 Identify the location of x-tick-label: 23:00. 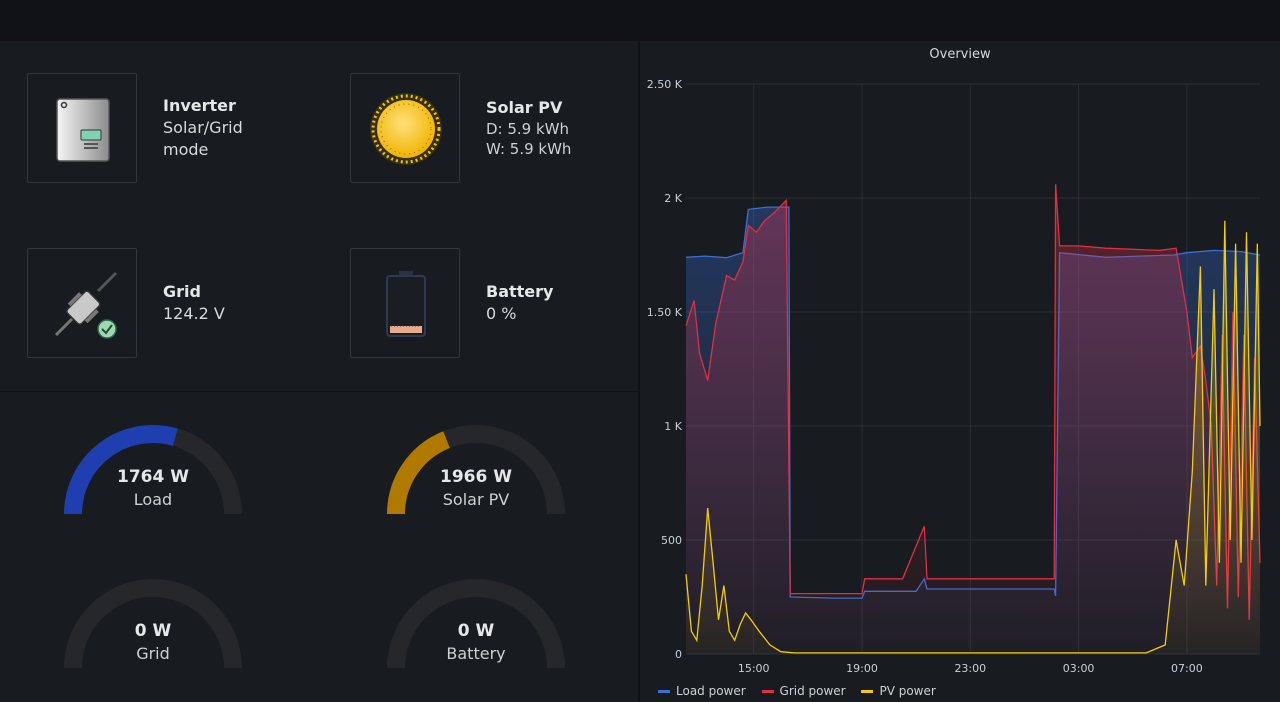
(970, 668).